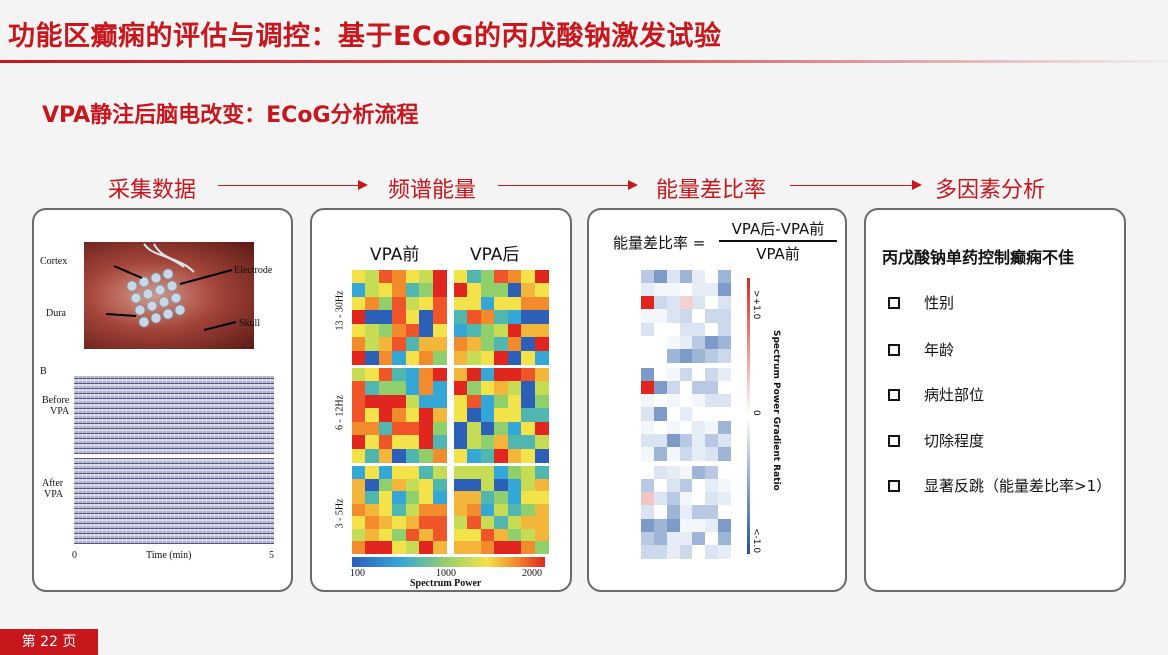 This screenshot has height=655, width=1168. Describe the element at coordinates (43, 371) in the screenshot. I see `section-letter-b: B` at that location.